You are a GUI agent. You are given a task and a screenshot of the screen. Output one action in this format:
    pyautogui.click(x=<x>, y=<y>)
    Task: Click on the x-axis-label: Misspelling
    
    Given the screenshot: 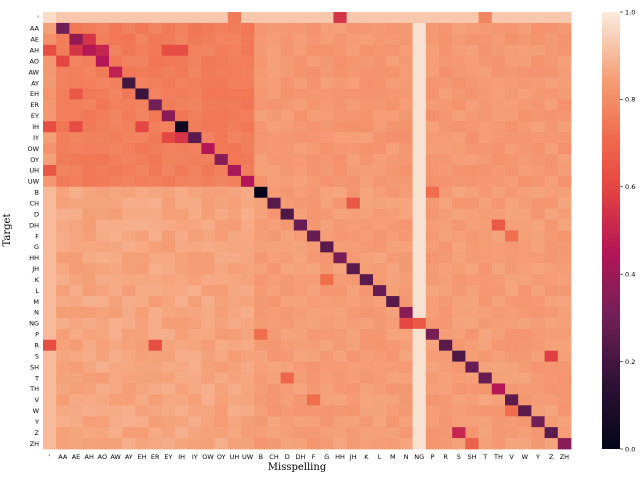 What is the action you would take?
    pyautogui.click(x=297, y=467)
    